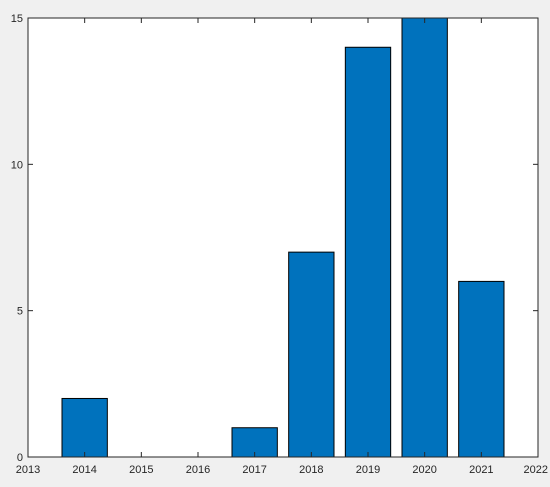 The width and height of the screenshot is (550, 487). I want to click on x-tick-label: 2019, so click(368, 470).